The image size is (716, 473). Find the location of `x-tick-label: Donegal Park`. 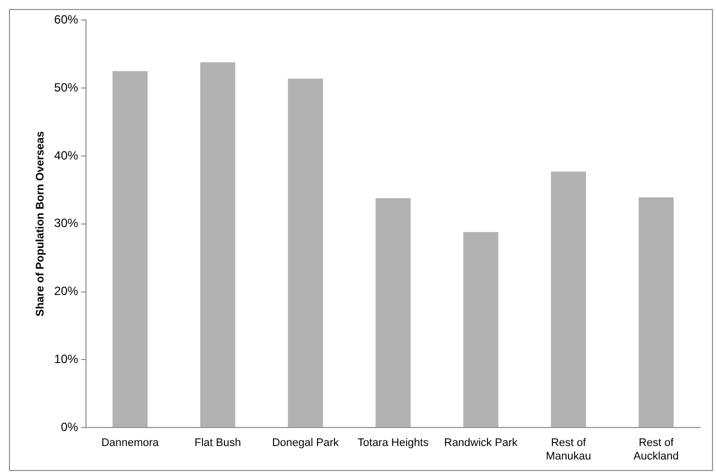

x-tick-label: Donegal Park is located at coordinates (306, 443).